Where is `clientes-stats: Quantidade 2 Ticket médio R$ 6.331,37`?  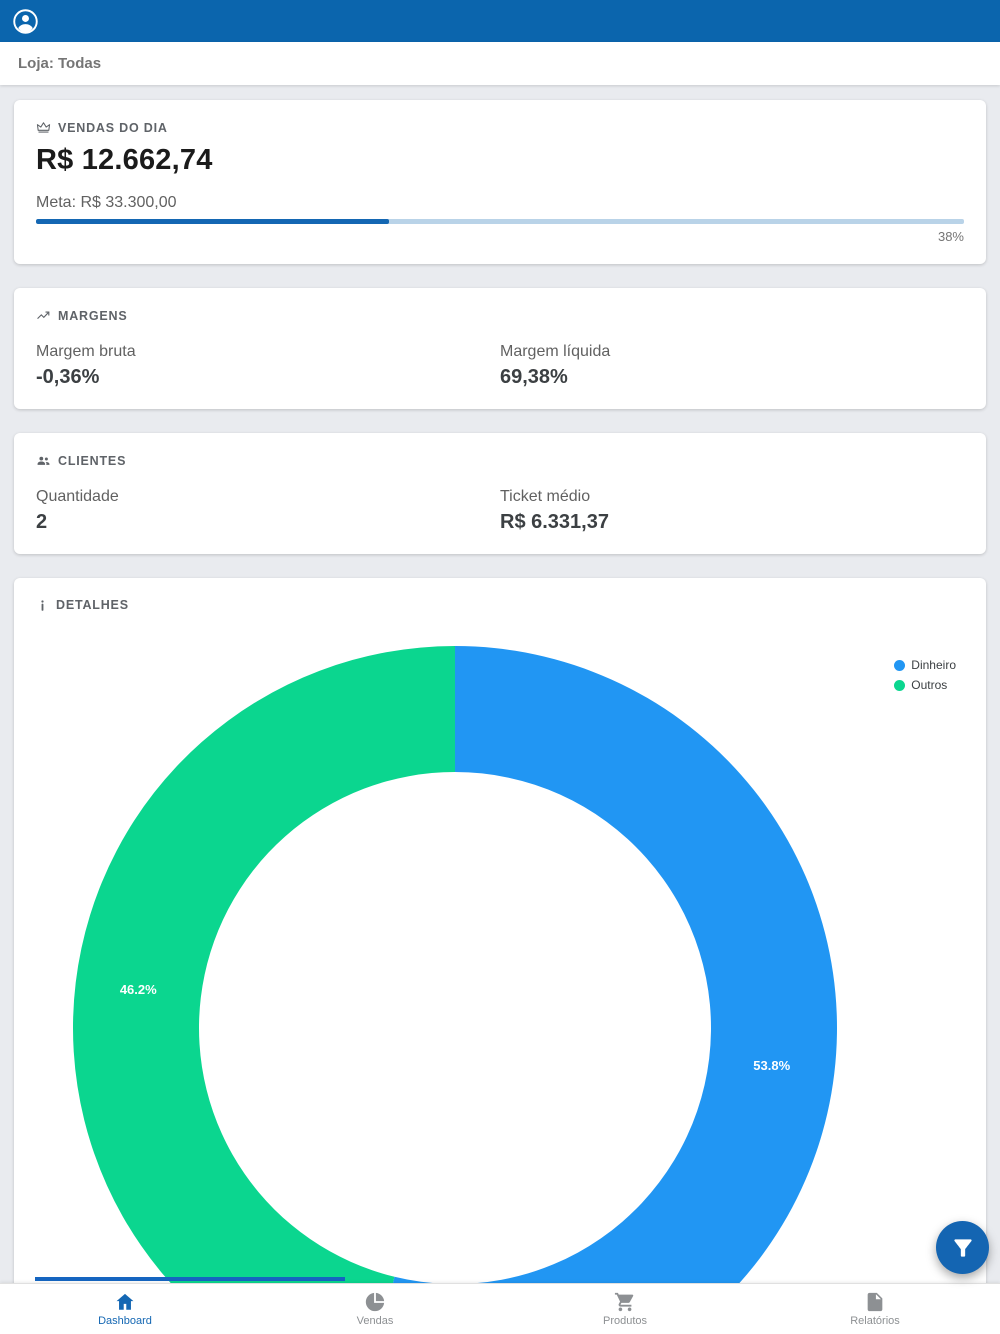
clientes-stats: Quantidade 2 Ticket médio R$ 6.331,37 is located at coordinates (500, 511).